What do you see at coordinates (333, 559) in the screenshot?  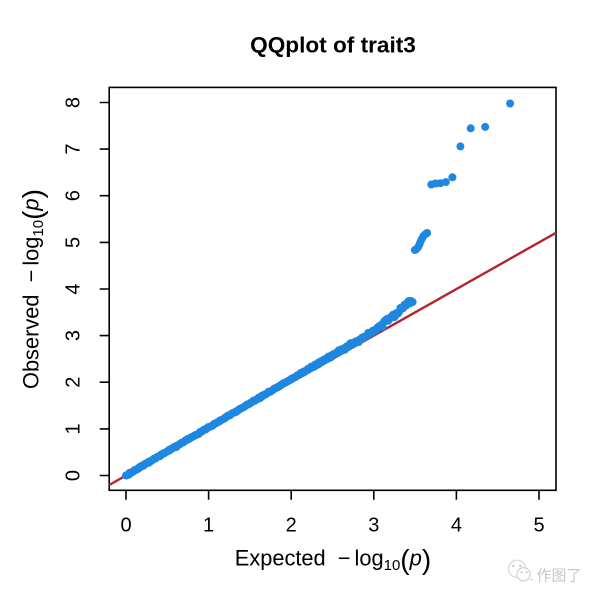 I see `svg-text:Expected −log10(p): Expected − log10(p)` at bounding box center [333, 559].